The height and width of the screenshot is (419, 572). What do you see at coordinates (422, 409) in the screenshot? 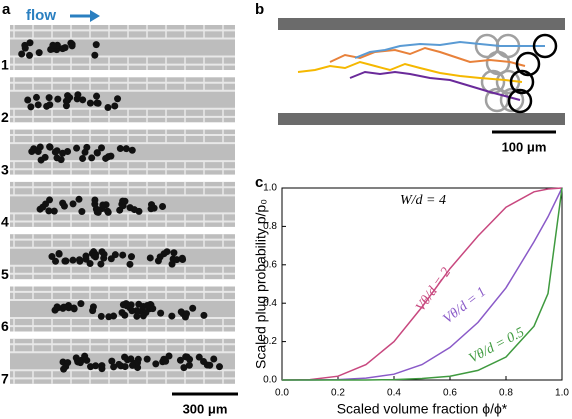
I see `x-axis-label: Scaled volume fraction ϕ/ϕ*` at bounding box center [422, 409].